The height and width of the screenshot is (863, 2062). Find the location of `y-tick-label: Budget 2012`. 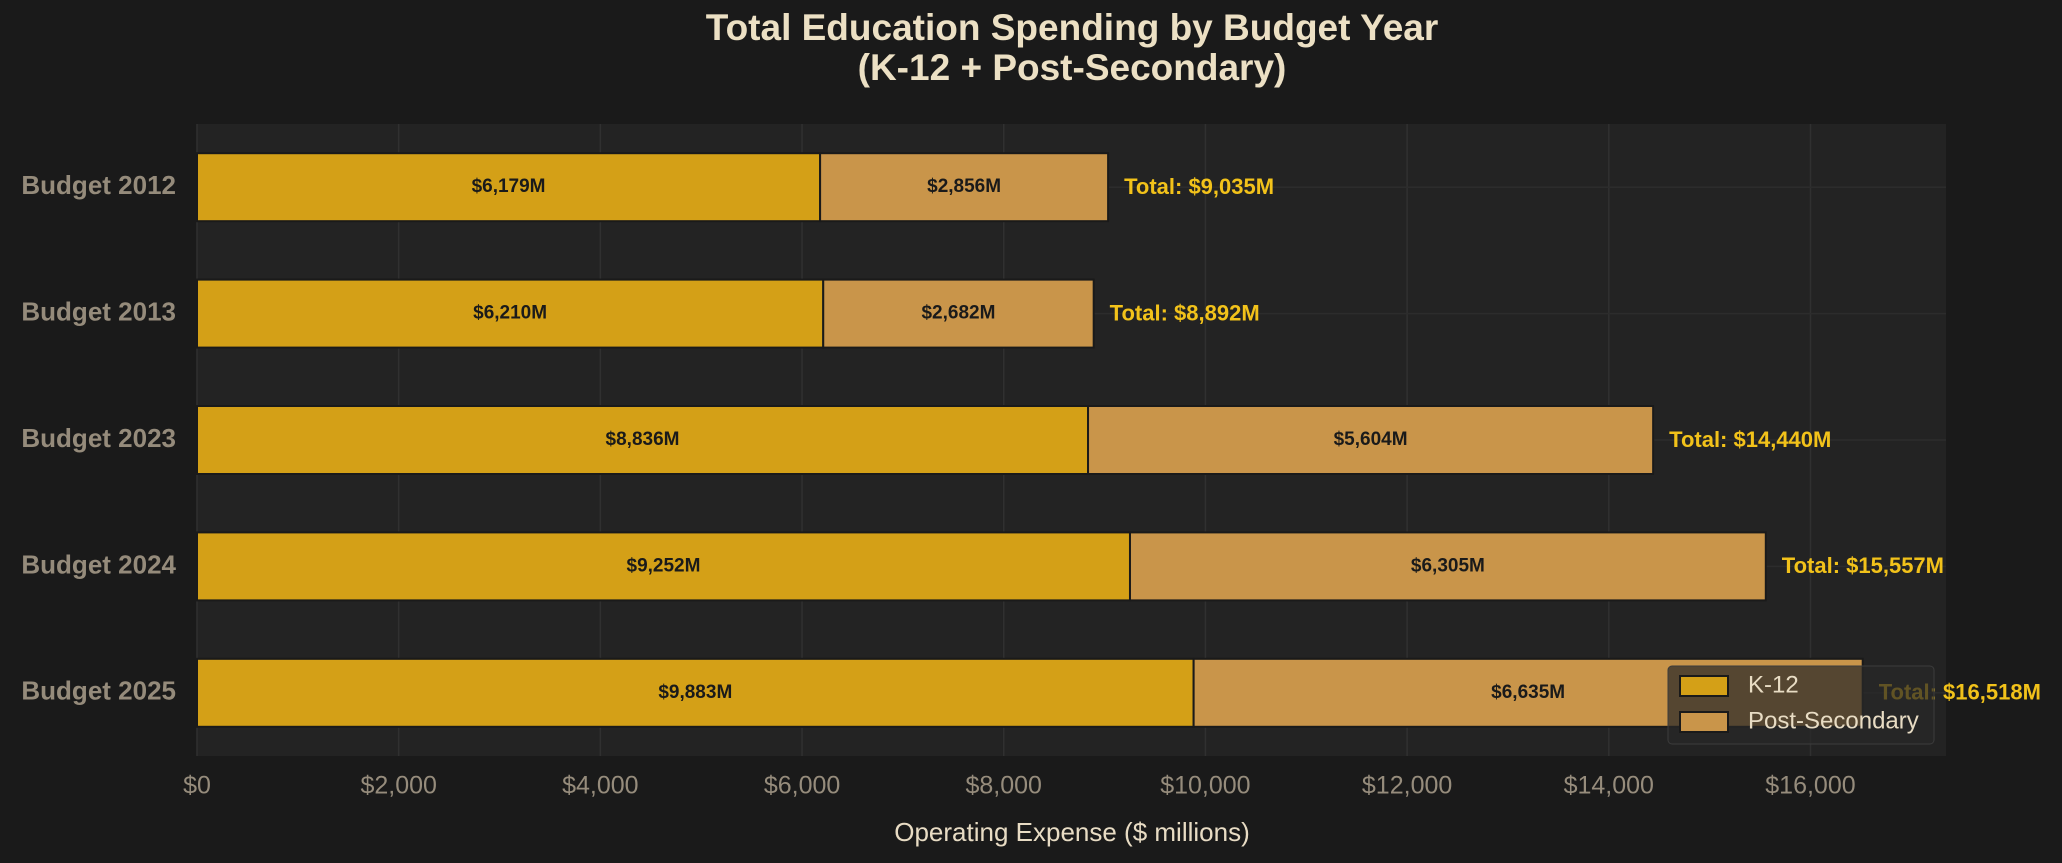

y-tick-label: Budget 2012 is located at coordinates (98, 185).